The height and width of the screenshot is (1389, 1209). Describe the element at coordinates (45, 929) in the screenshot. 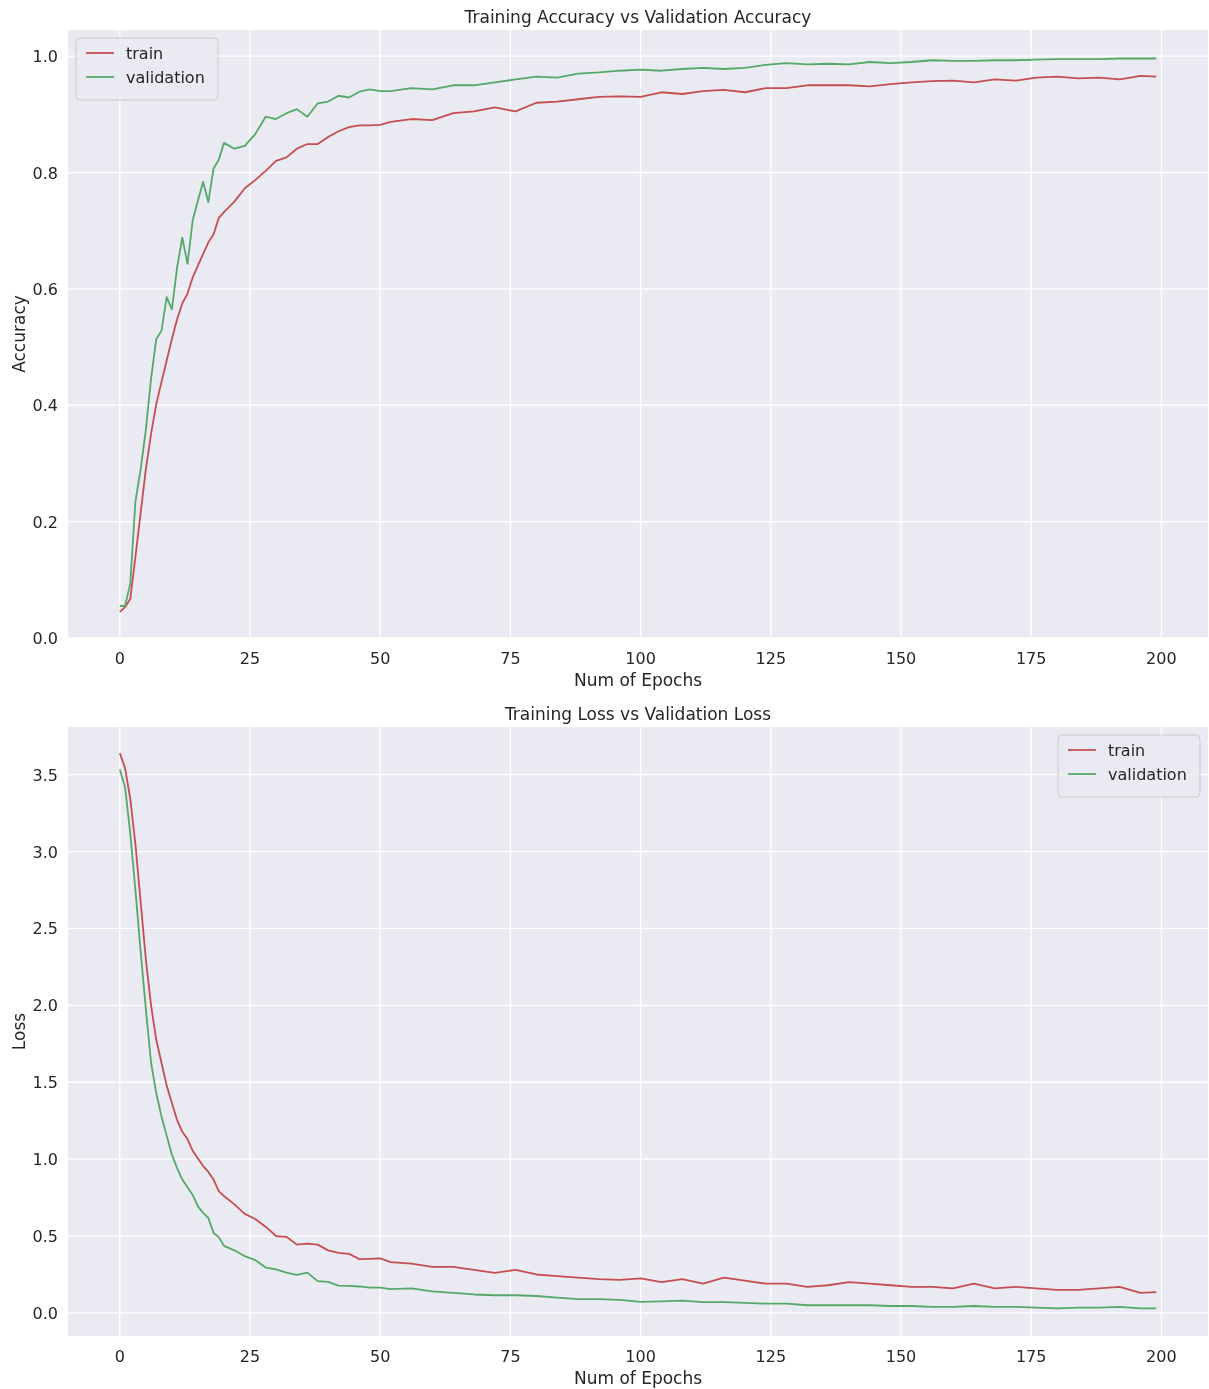

I see `y-tick-label: 2.5` at that location.